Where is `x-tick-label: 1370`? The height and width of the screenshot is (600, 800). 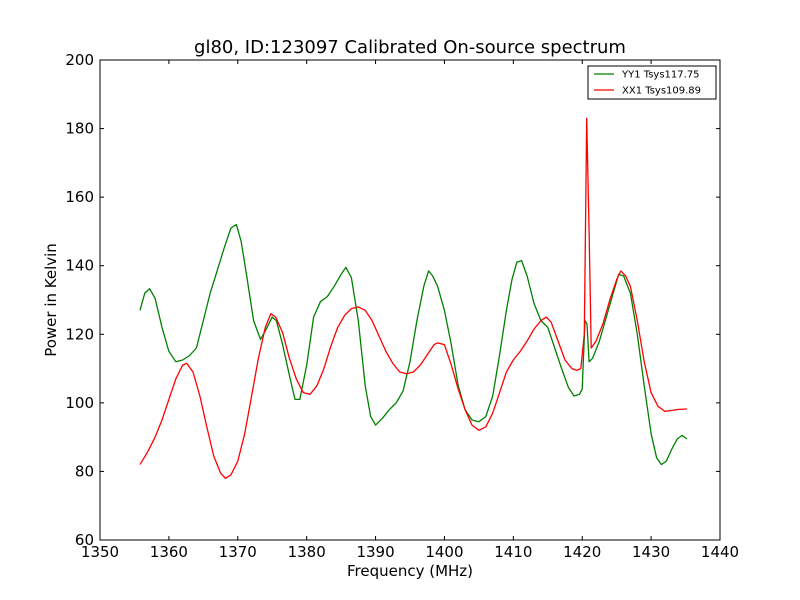 x-tick-label: 1370 is located at coordinates (238, 552).